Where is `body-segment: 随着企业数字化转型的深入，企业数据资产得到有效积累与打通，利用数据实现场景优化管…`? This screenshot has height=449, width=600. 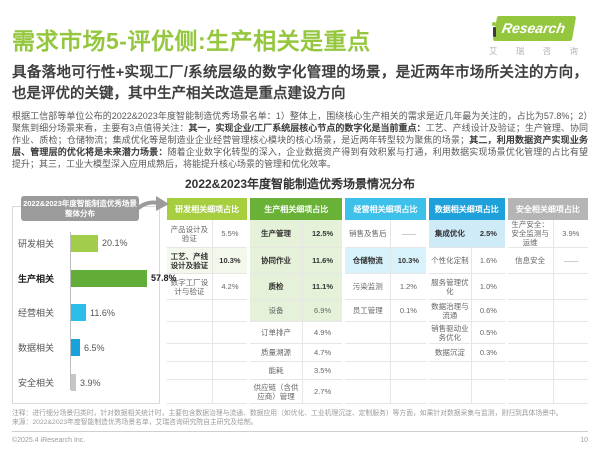 body-segment: 随着企业数字化转型的深入，企业数据资产得到有效积累与打通，利用数据实现场景优化管… is located at coordinates (300, 158).